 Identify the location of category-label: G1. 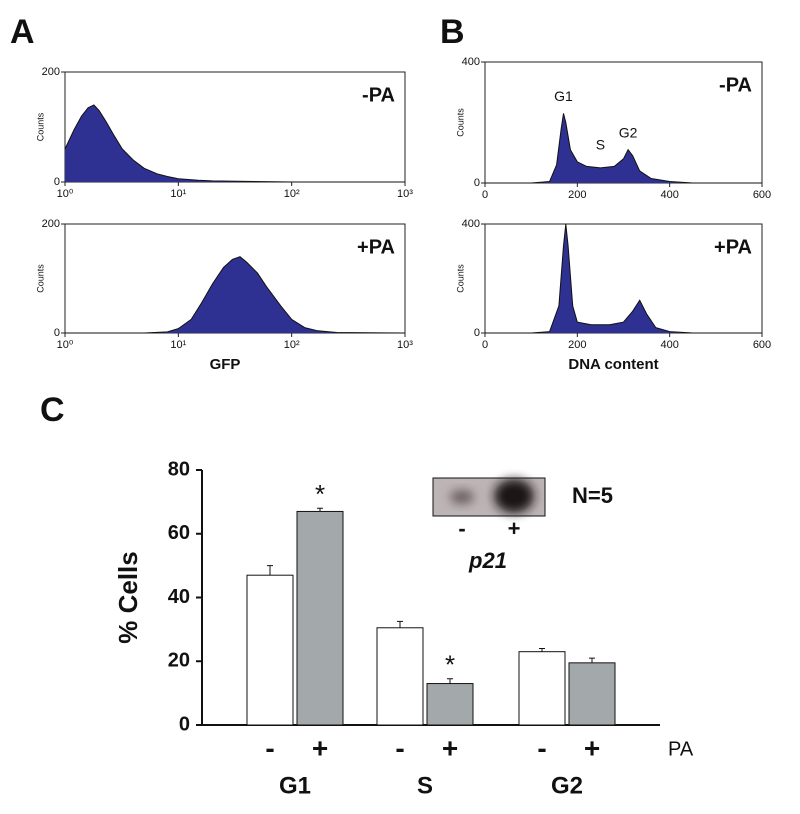
(295, 785).